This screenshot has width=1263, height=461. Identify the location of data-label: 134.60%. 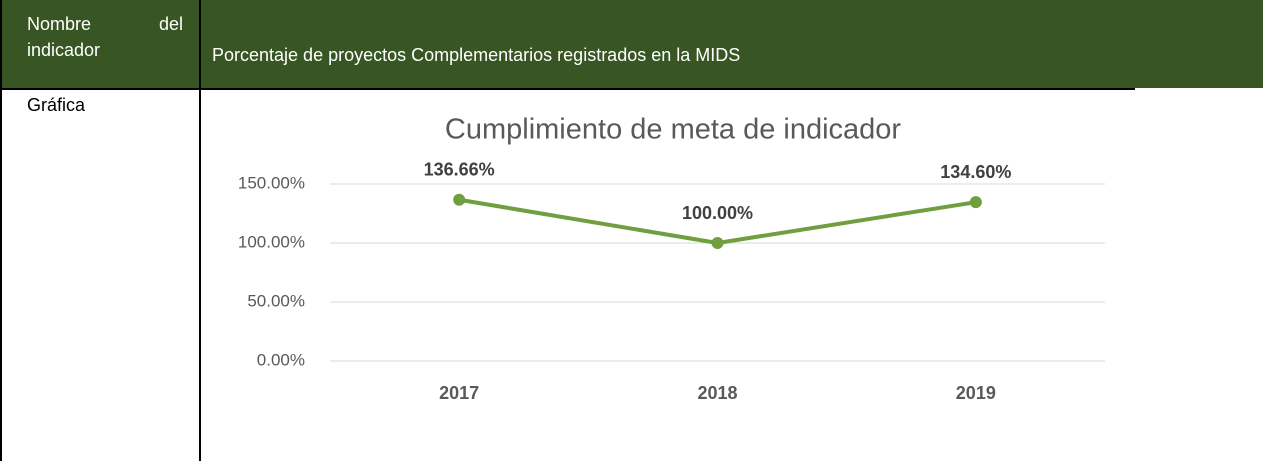
(975, 172).